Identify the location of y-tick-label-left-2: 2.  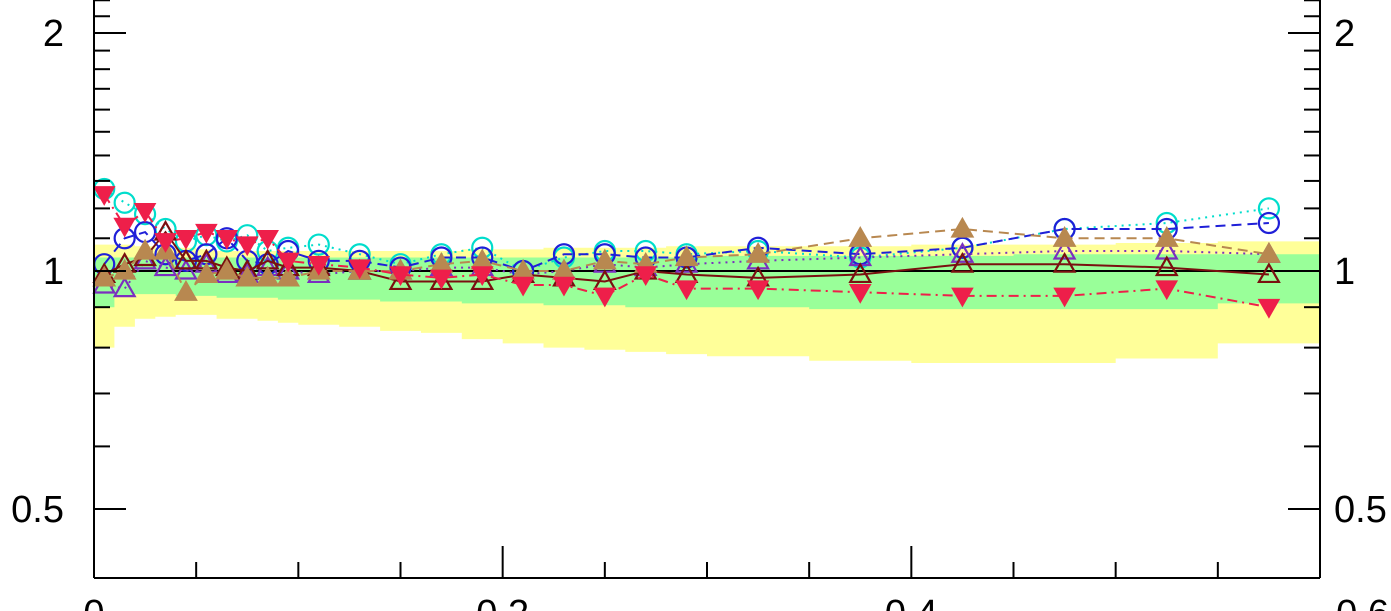
(53, 34).